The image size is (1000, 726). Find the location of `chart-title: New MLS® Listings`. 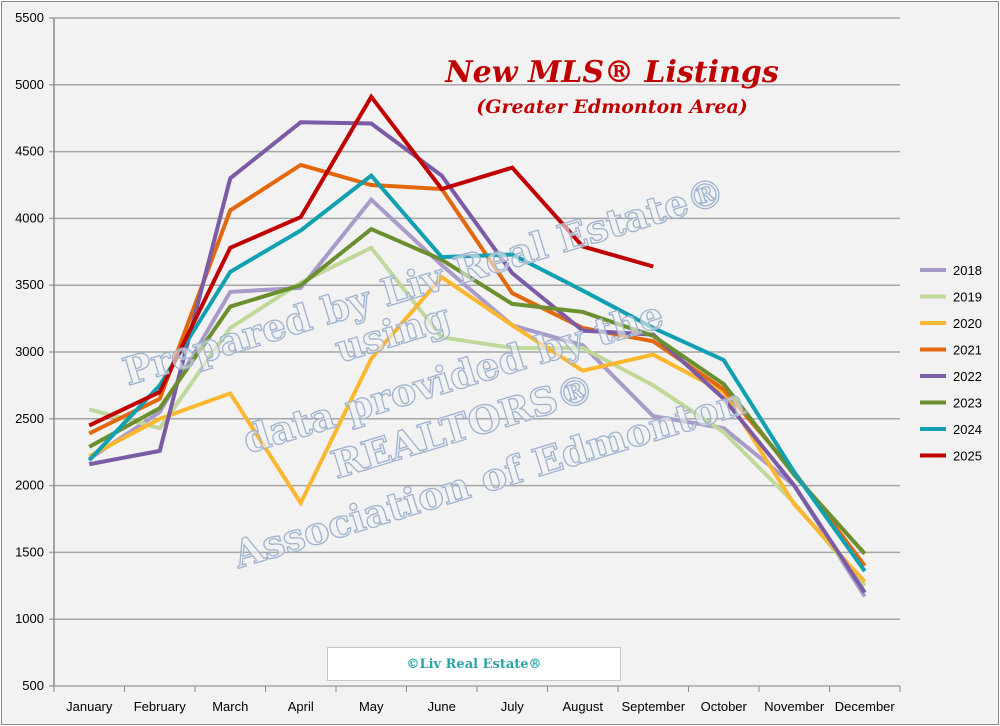

chart-title: New MLS® Listings is located at coordinates (611, 72).